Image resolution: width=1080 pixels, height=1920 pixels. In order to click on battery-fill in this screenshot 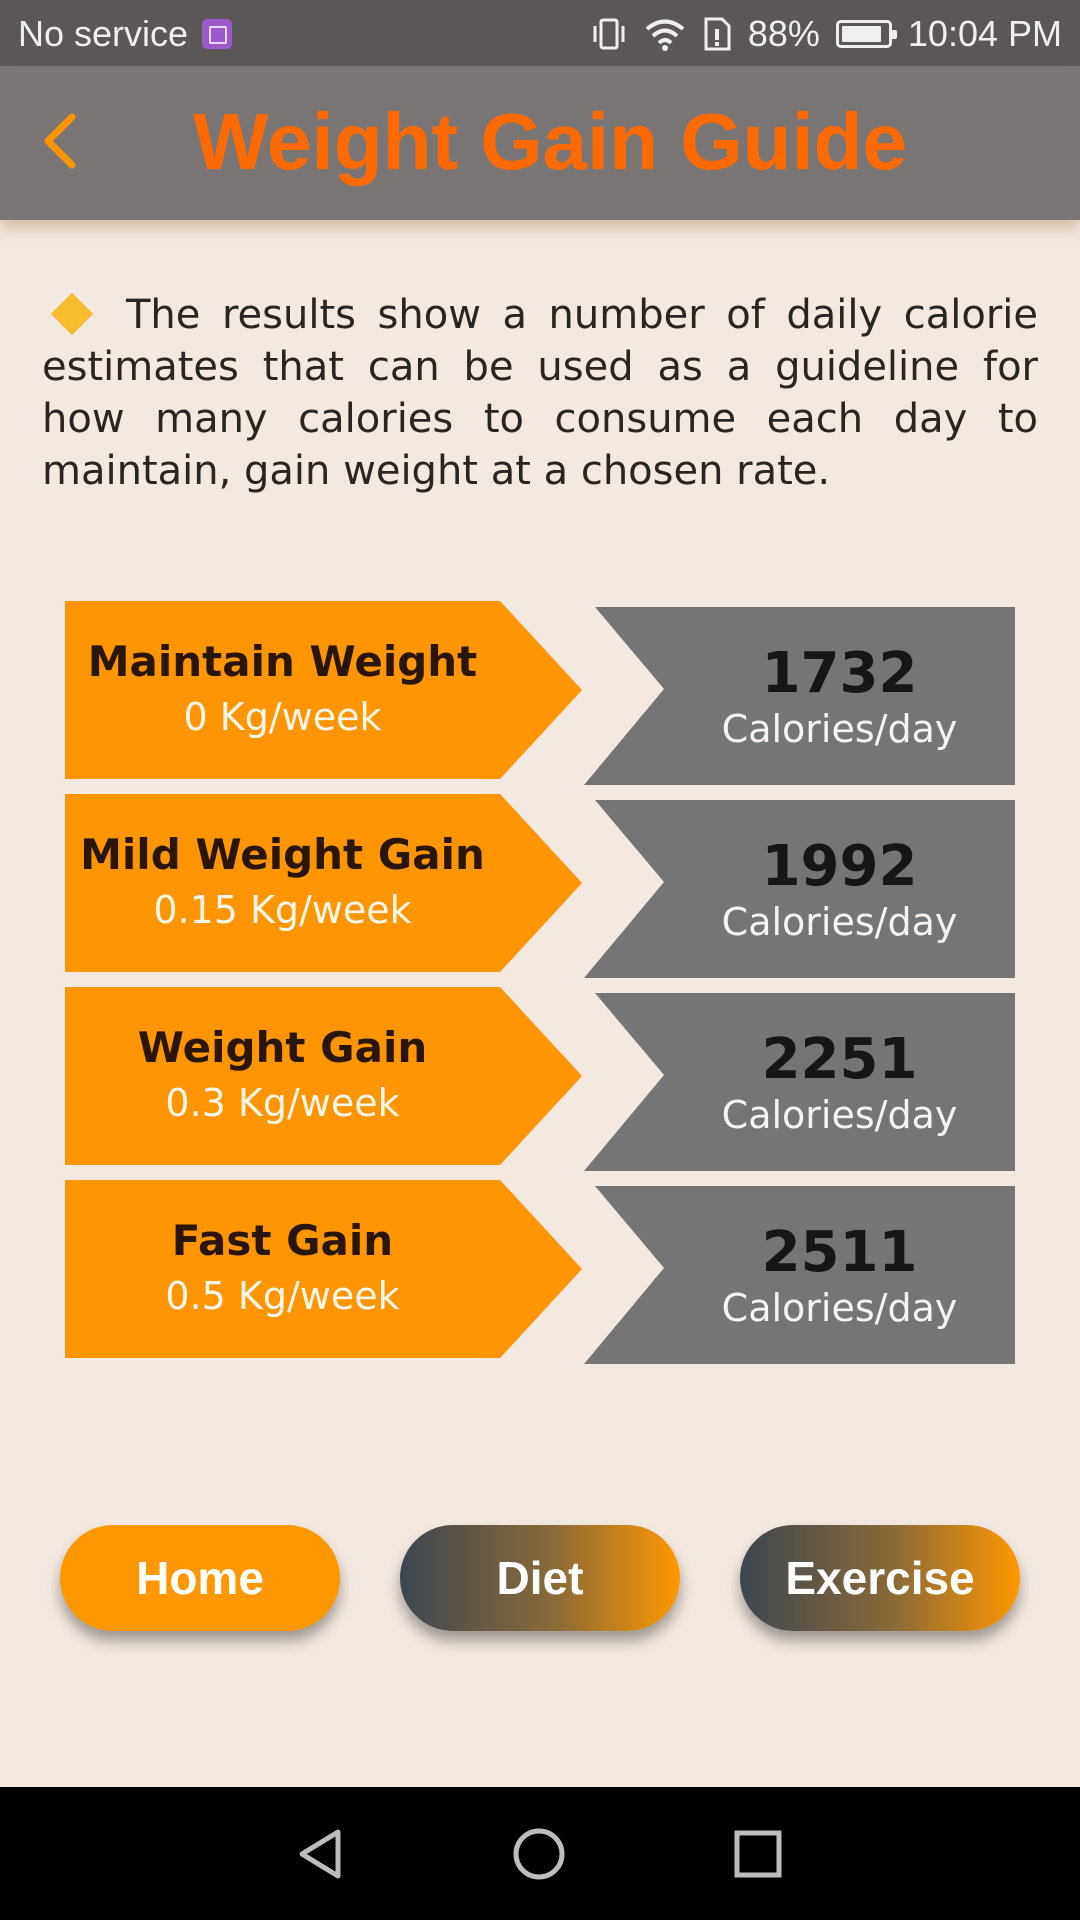, I will do `click(861, 34)`.